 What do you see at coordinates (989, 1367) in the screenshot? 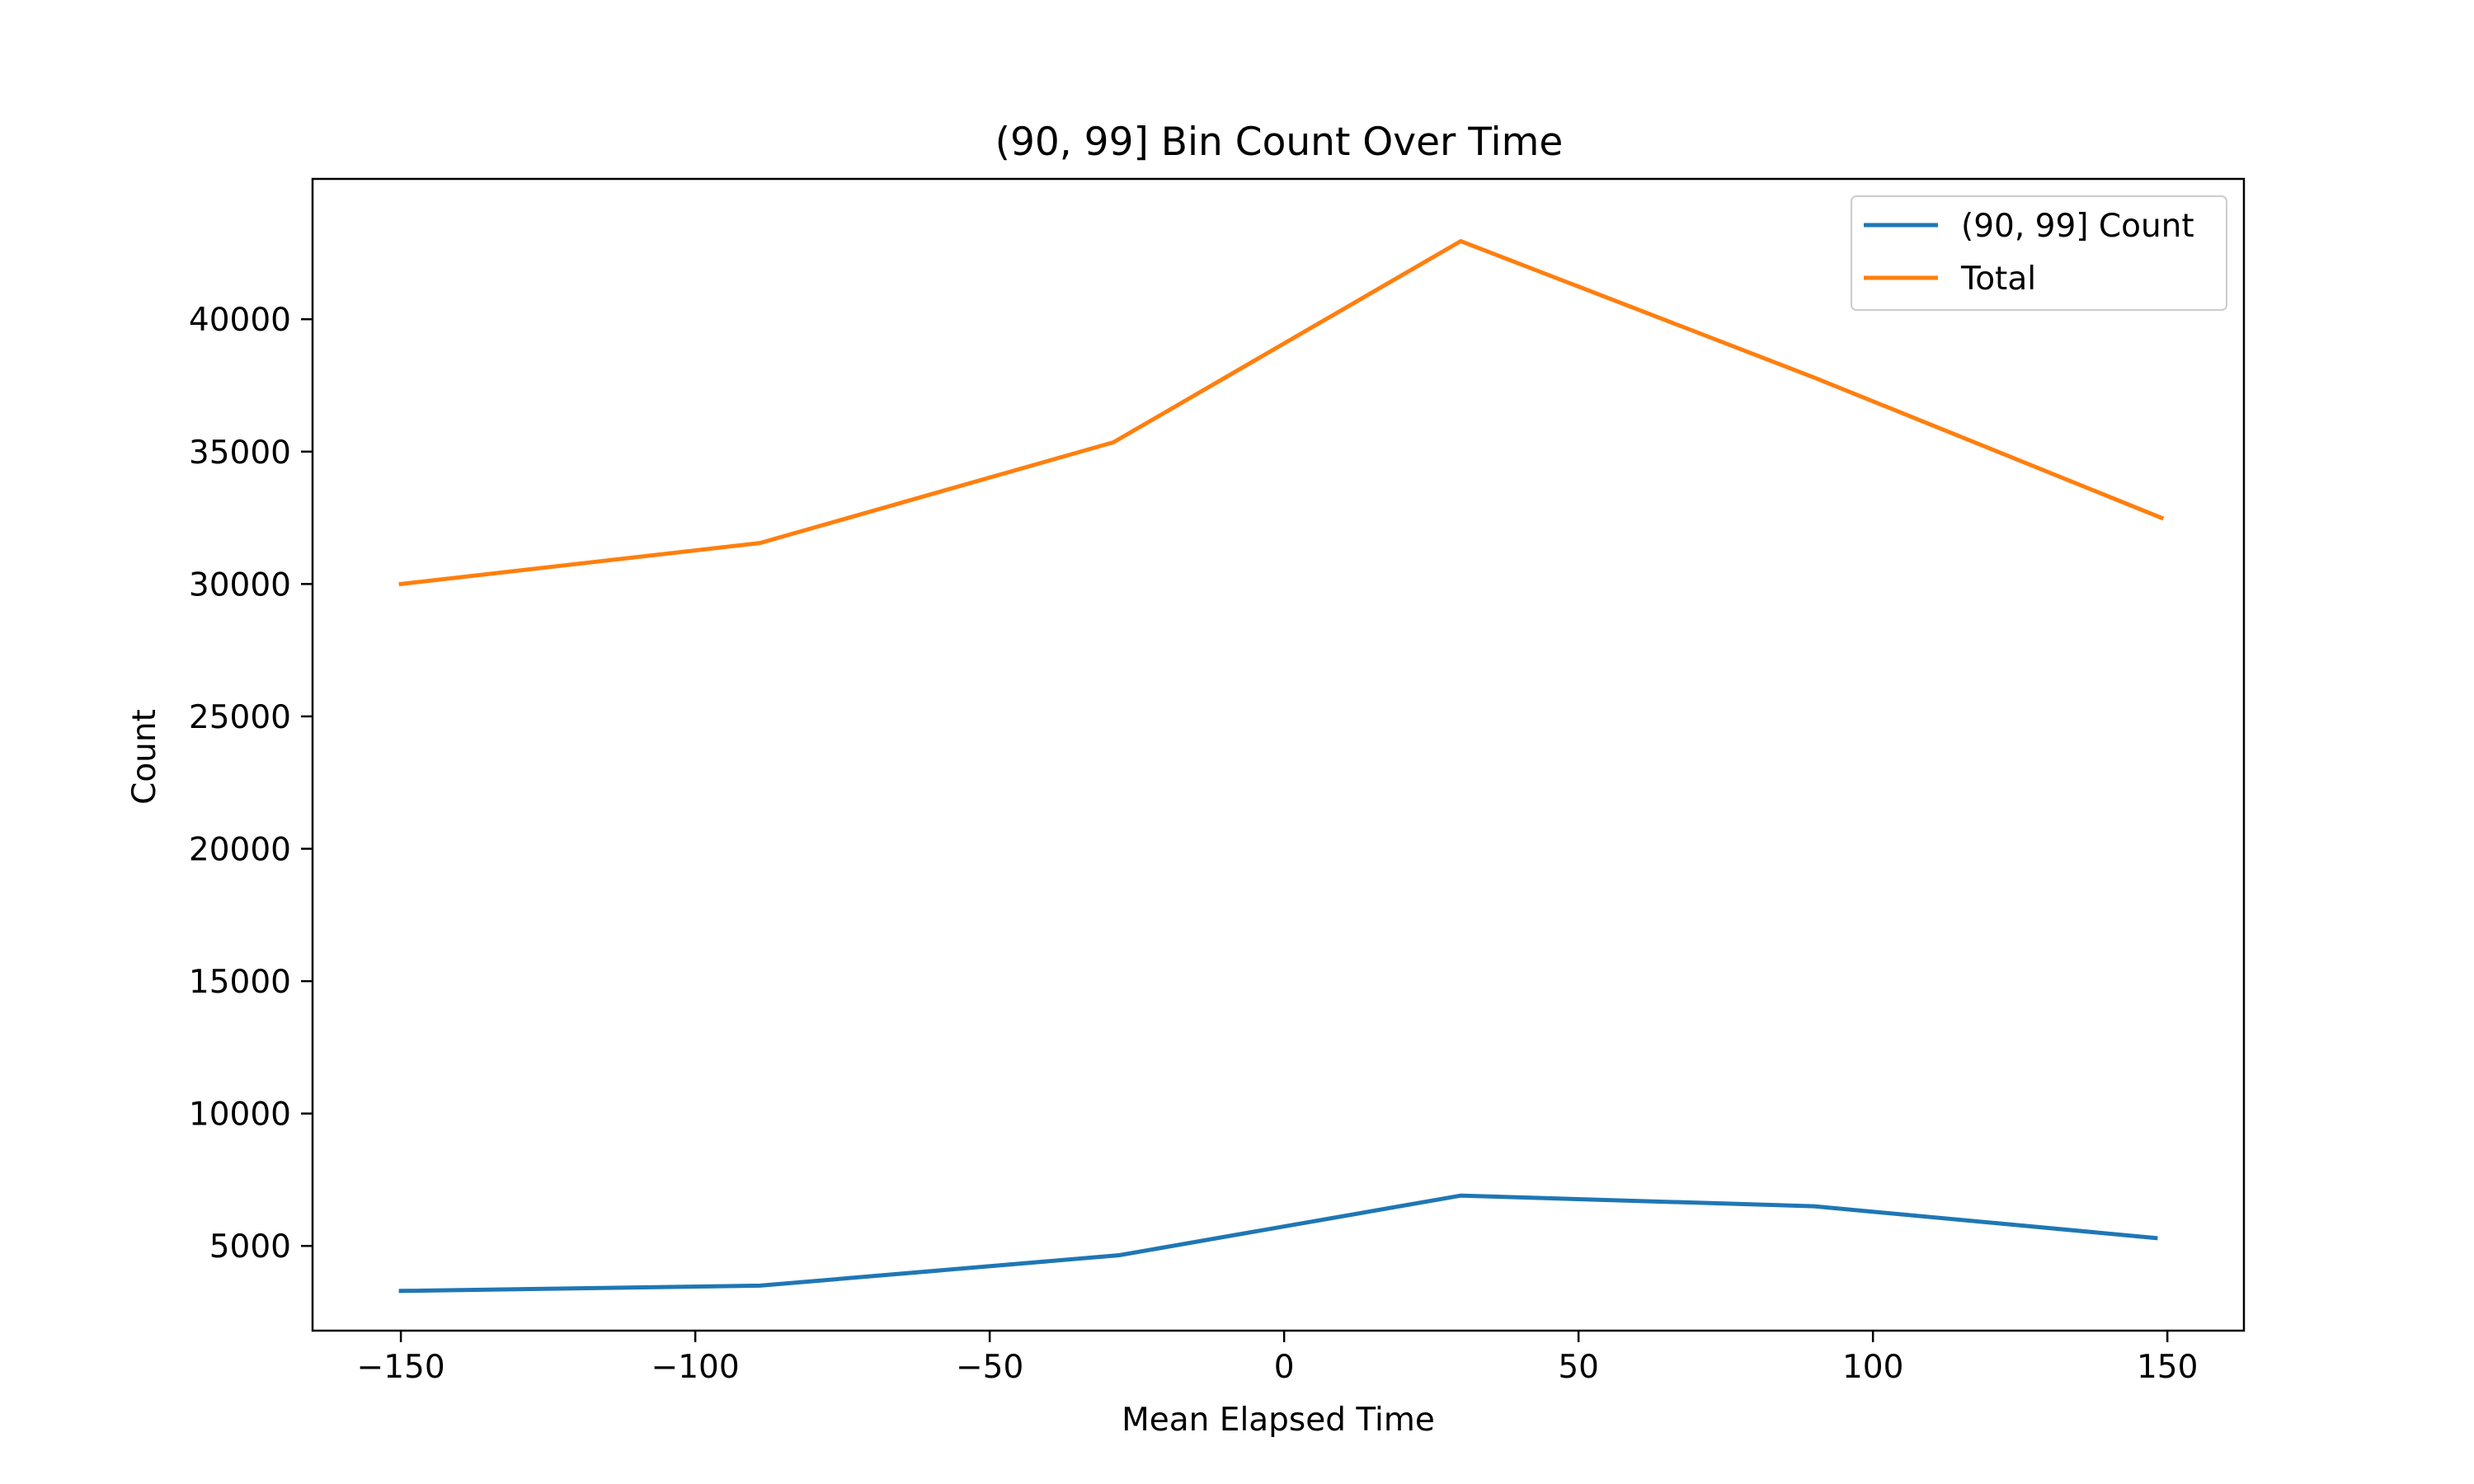
I see `x-tick-label: −50` at bounding box center [989, 1367].